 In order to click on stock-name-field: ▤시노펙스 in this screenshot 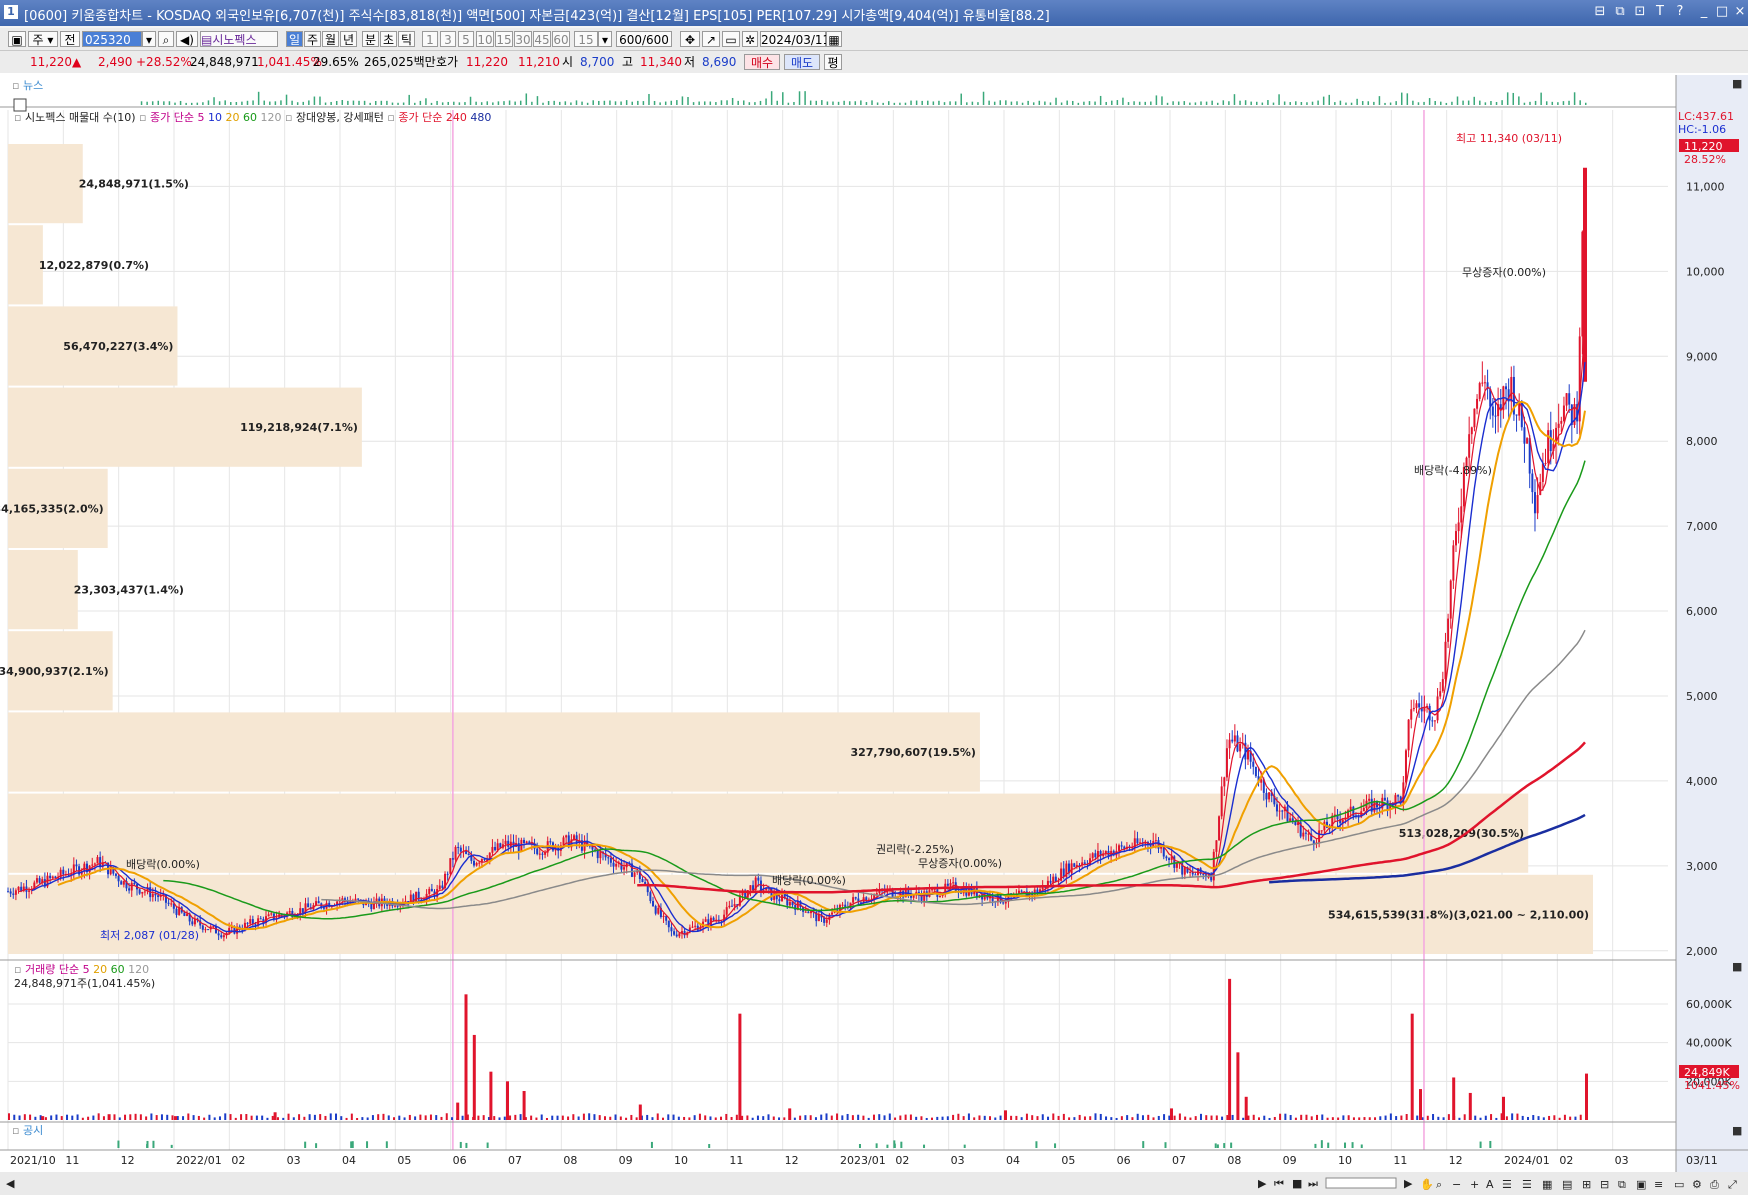, I will do `click(239, 39)`.